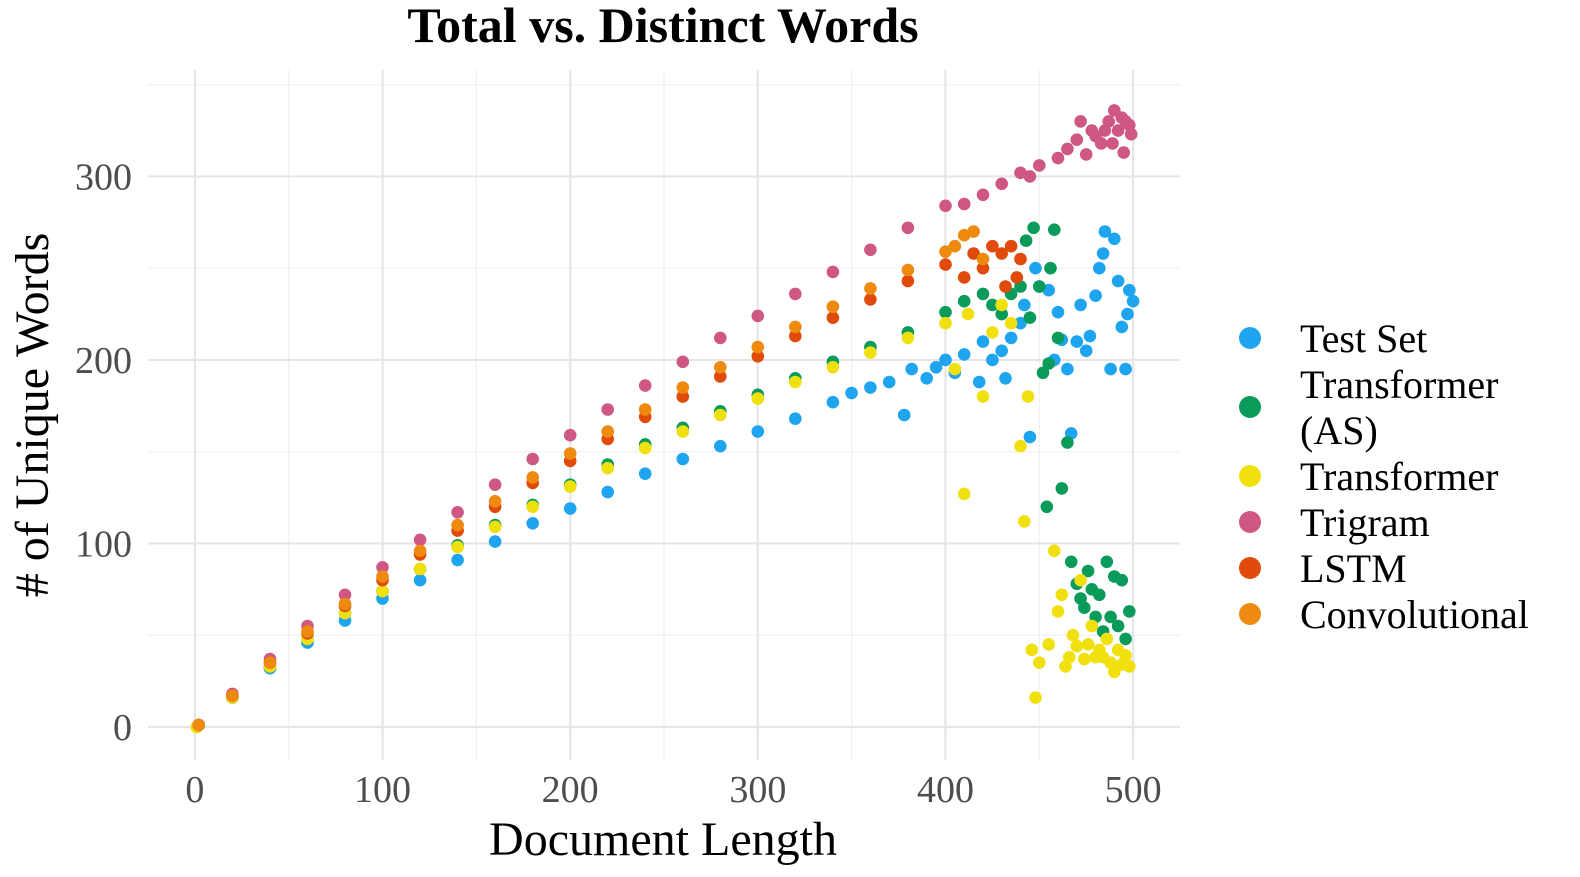 Image resolution: width=1580 pixels, height=877 pixels. What do you see at coordinates (382, 790) in the screenshot?
I see `x-tick-label: 100` at bounding box center [382, 790].